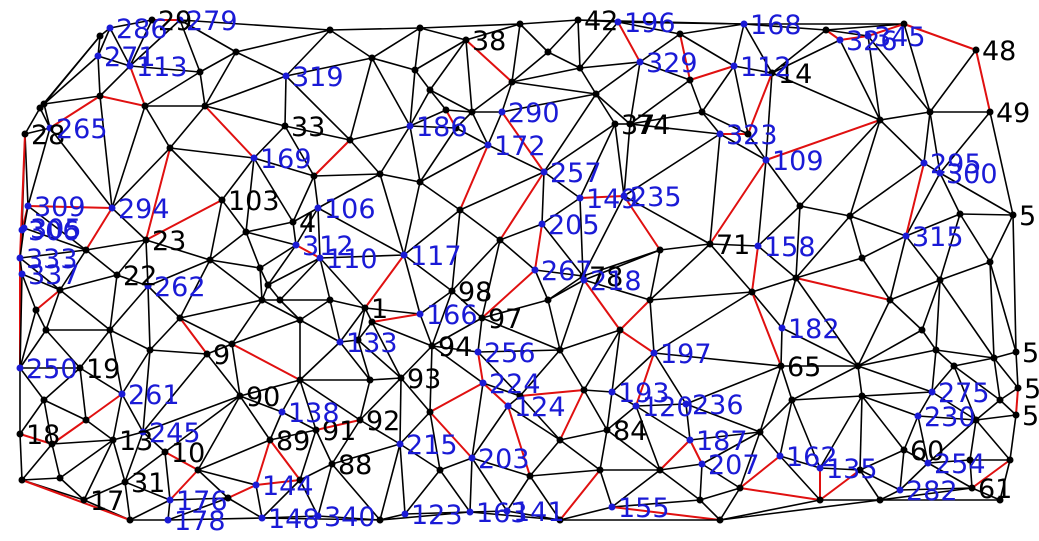  I want to click on node-label-138: 138, so click(314, 413).